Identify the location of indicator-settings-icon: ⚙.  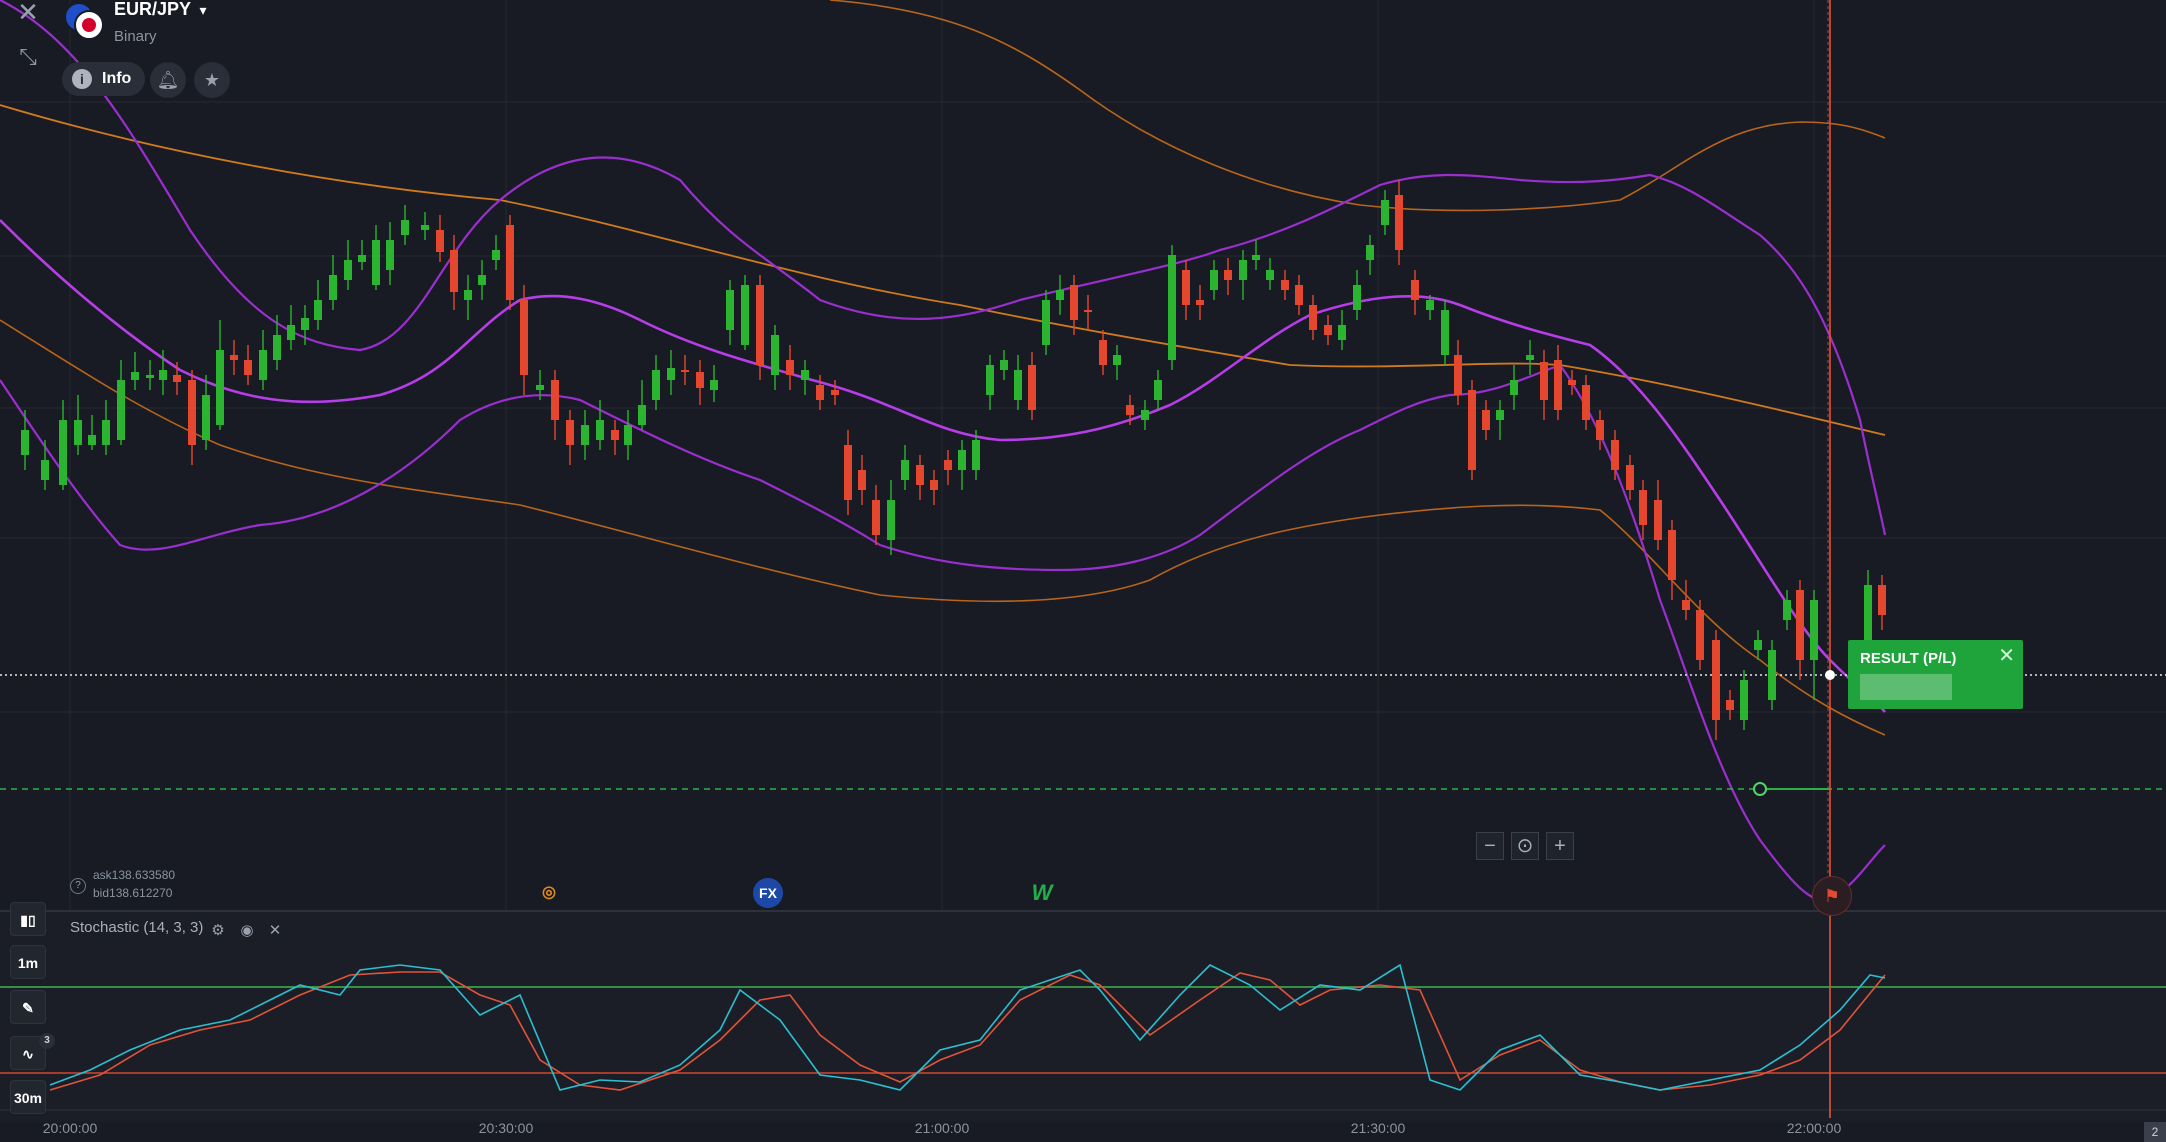
(218, 930).